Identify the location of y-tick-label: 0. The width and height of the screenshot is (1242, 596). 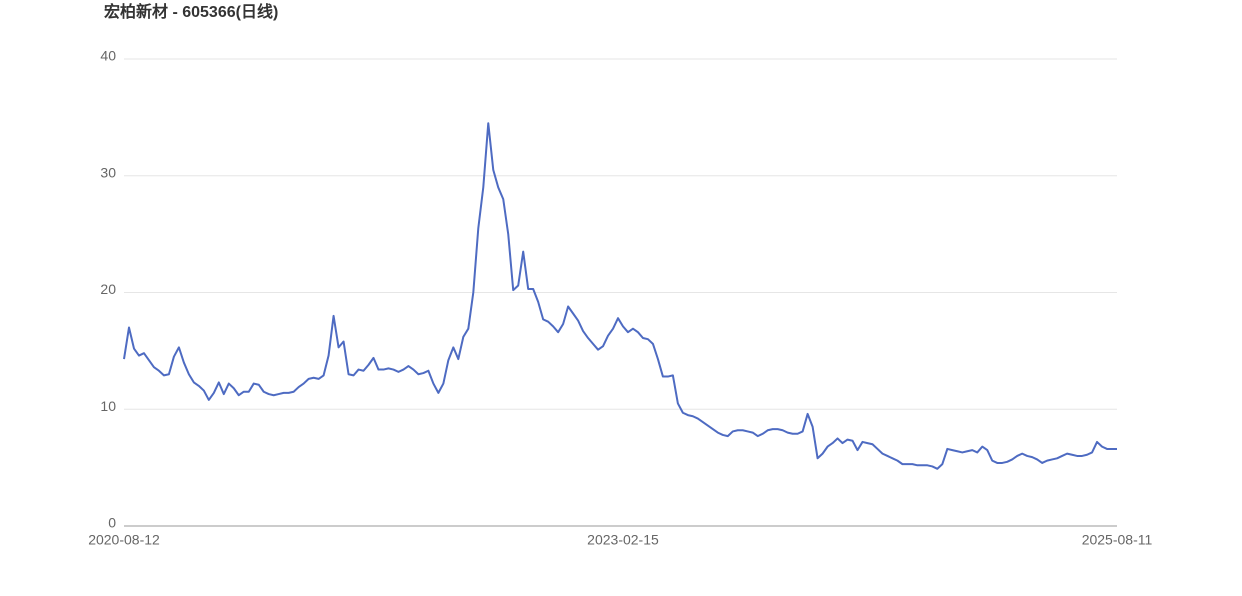
(112, 523).